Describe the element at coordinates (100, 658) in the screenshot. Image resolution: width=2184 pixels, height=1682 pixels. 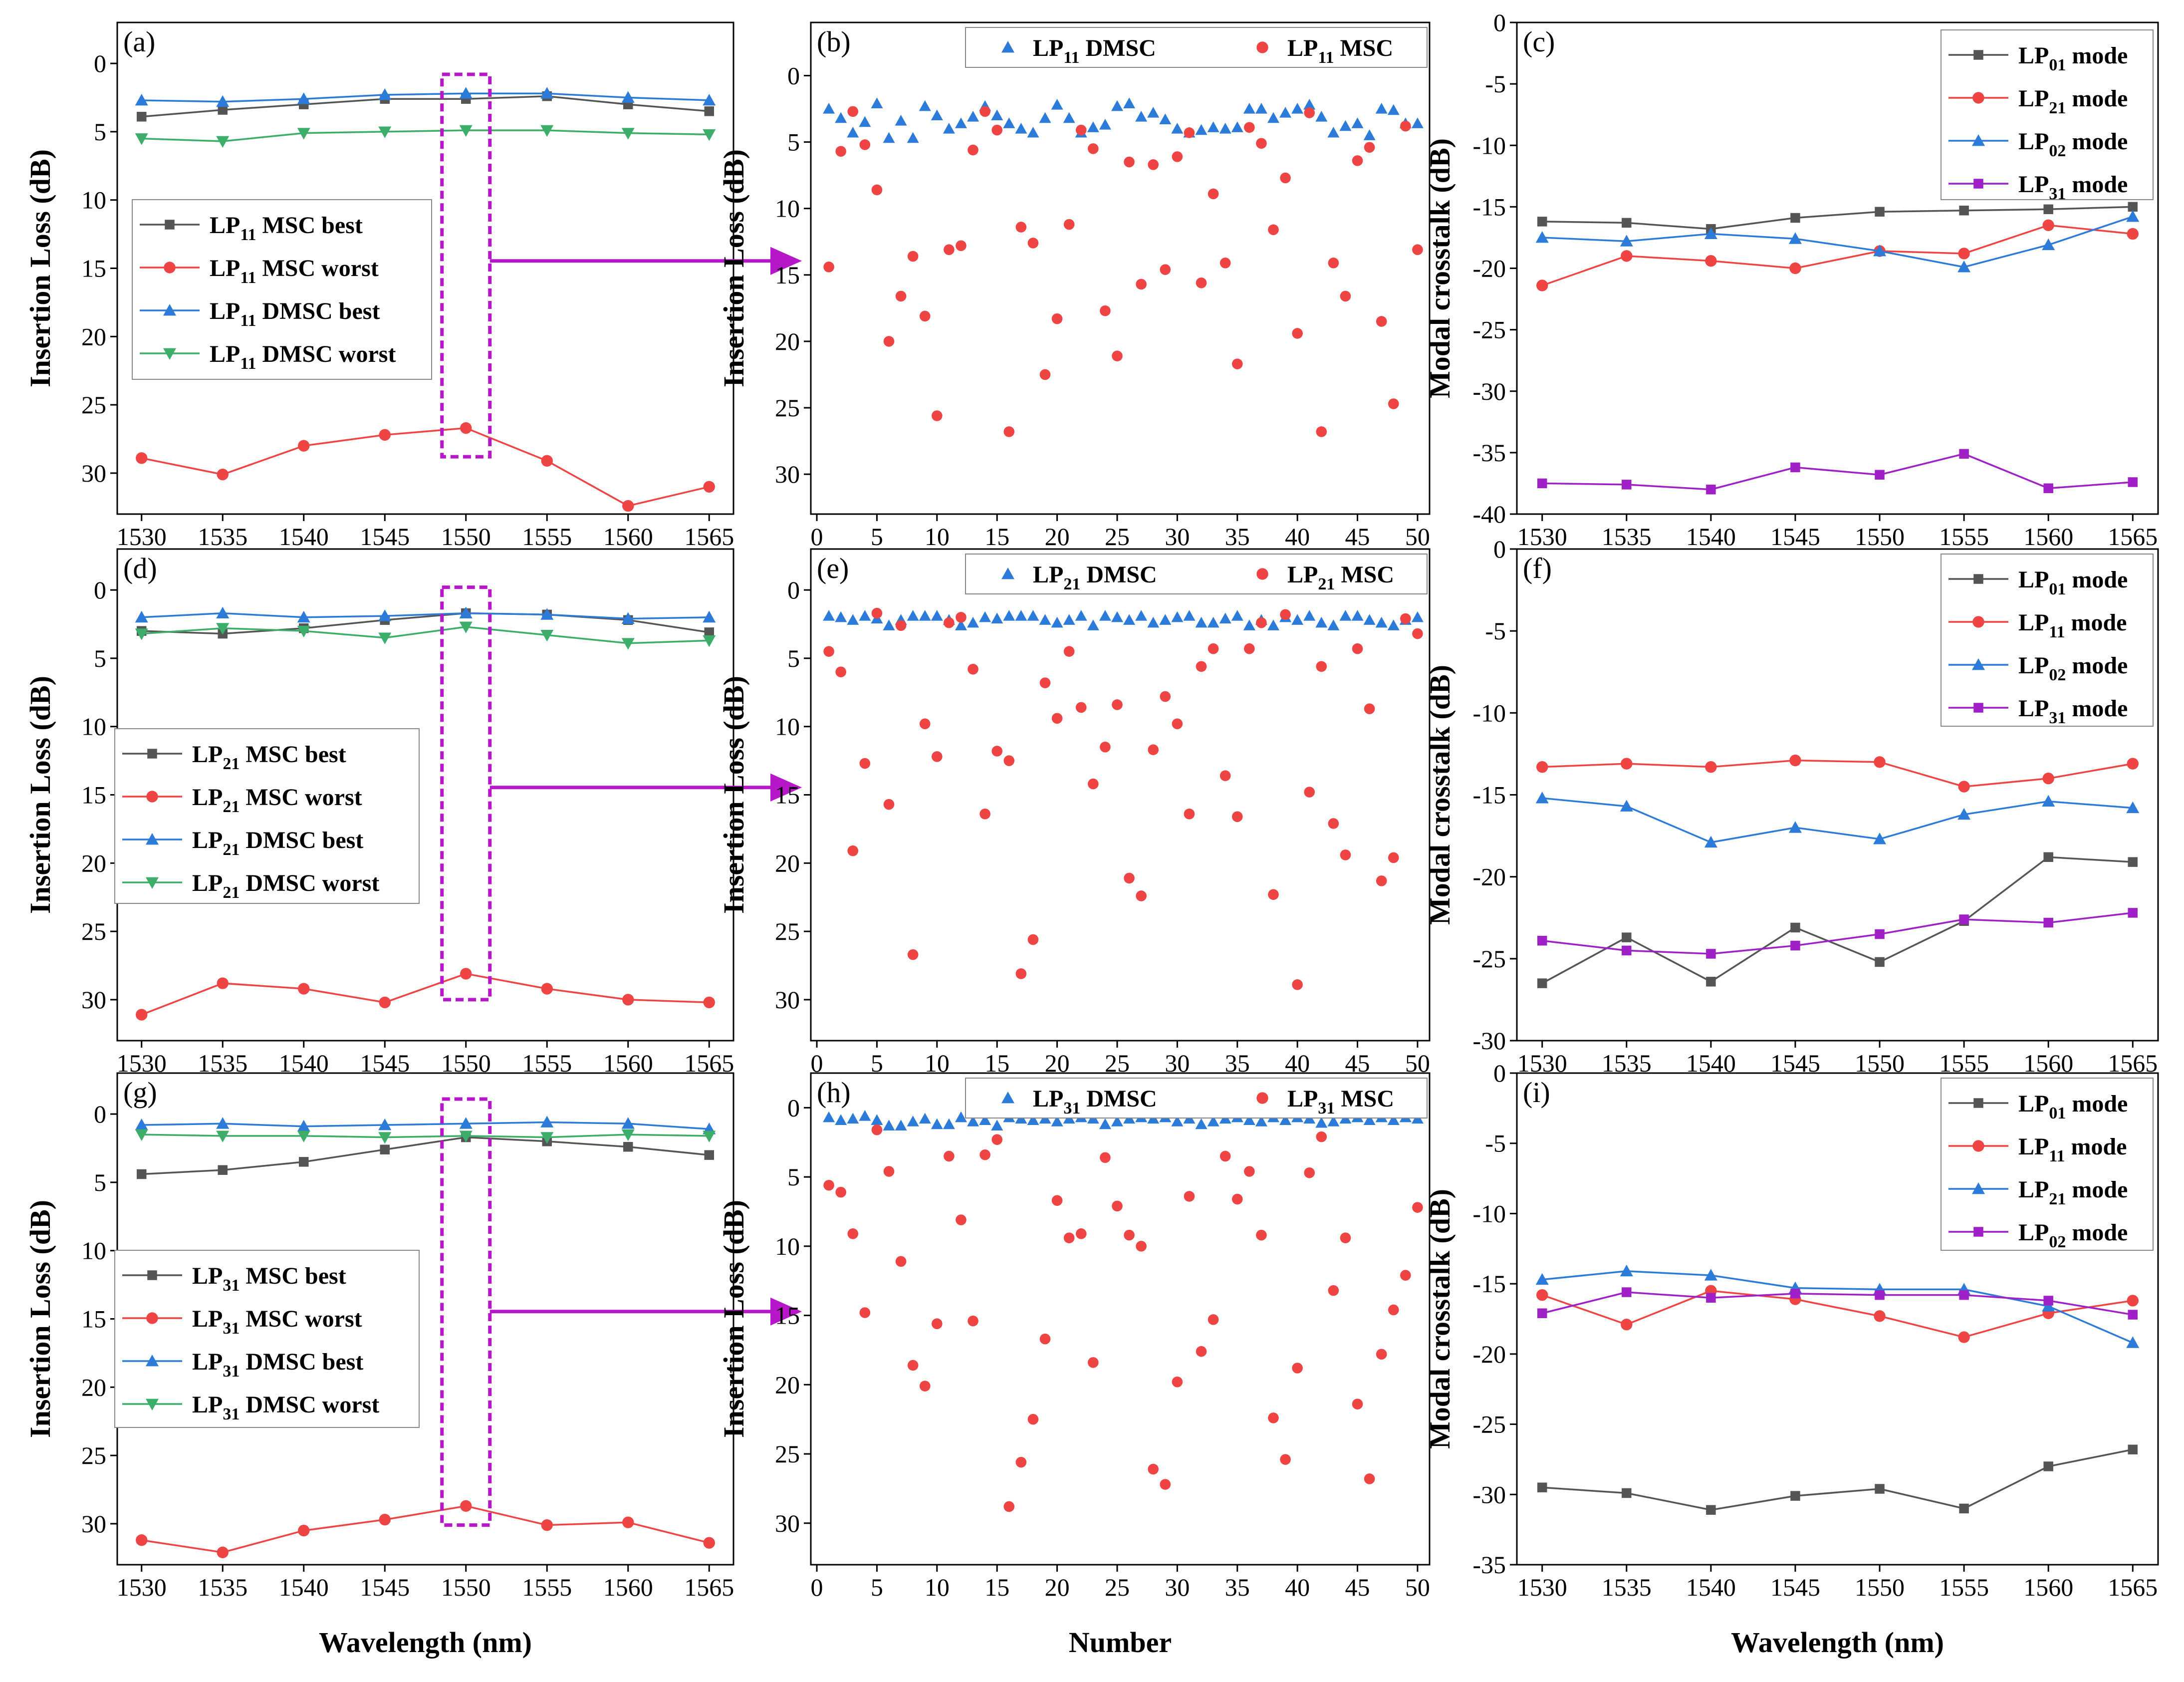
I see `y-tick-label: 5` at that location.